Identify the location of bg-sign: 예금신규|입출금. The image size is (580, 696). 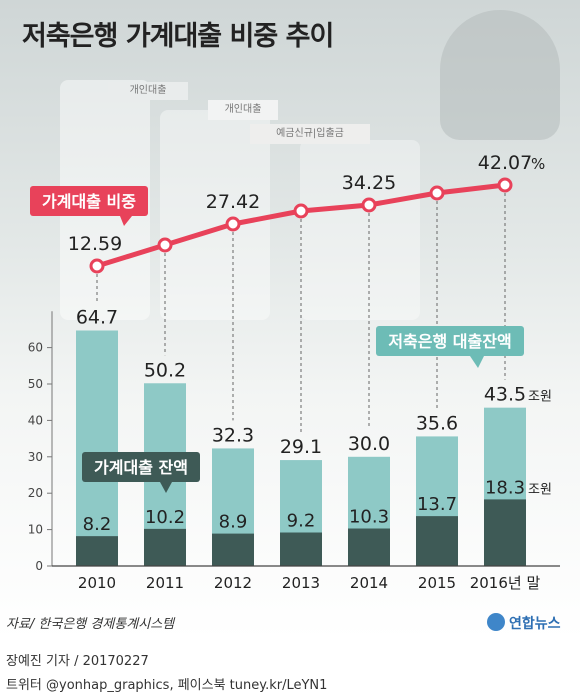
(310, 134).